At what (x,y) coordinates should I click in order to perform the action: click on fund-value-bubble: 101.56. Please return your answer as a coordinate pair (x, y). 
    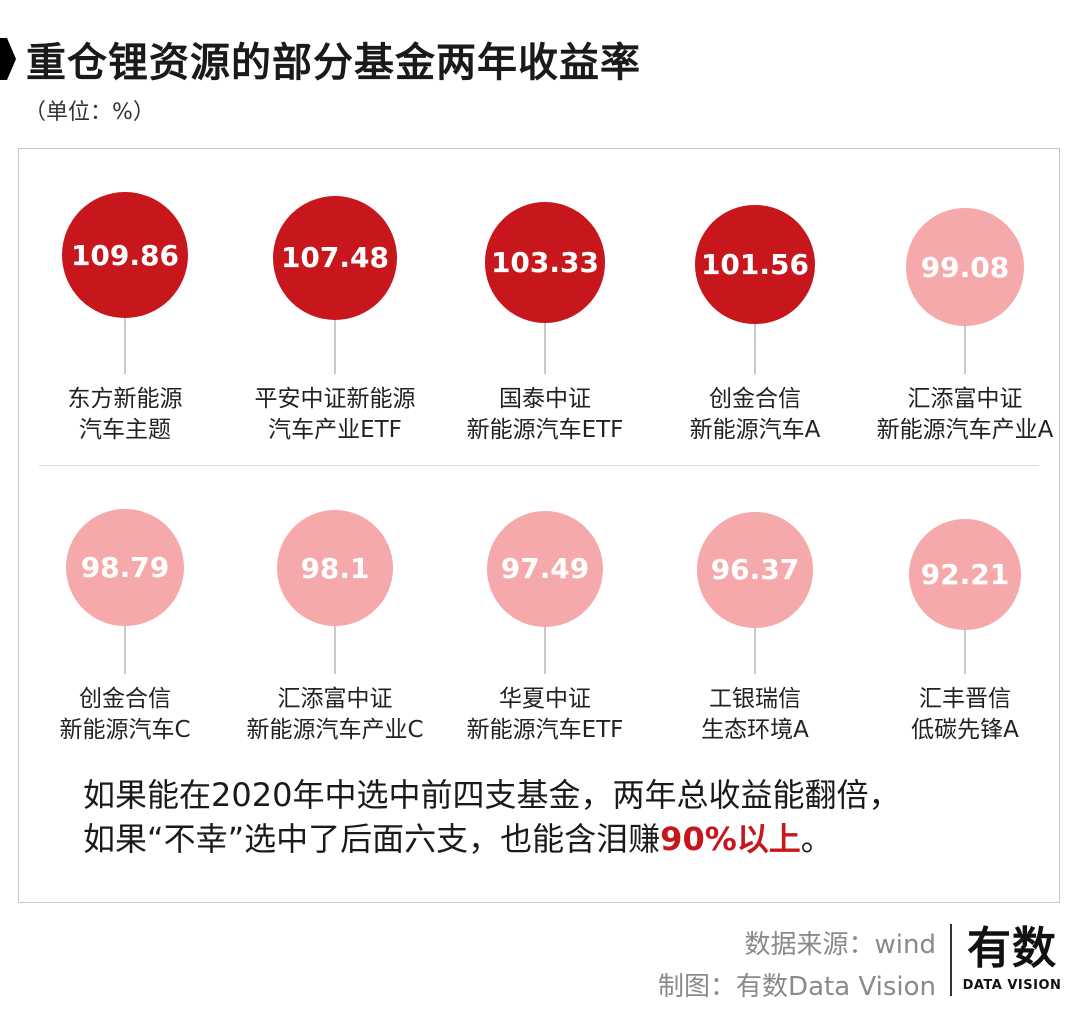
    Looking at the image, I should click on (755, 264).